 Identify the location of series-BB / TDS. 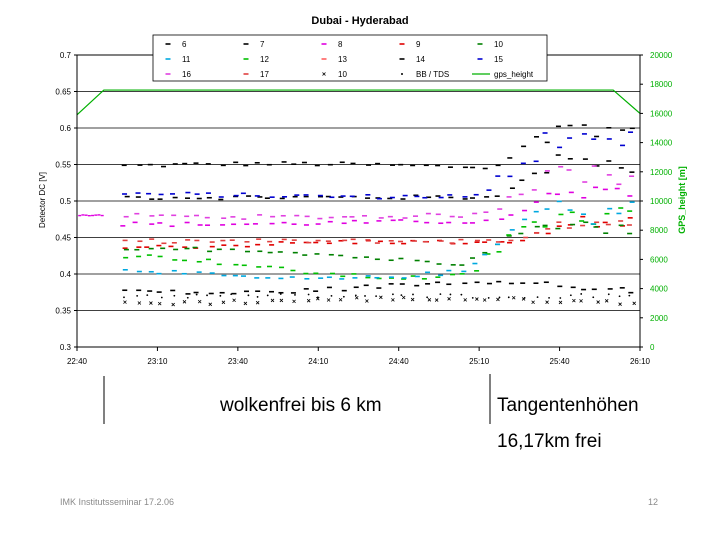
(377, 296).